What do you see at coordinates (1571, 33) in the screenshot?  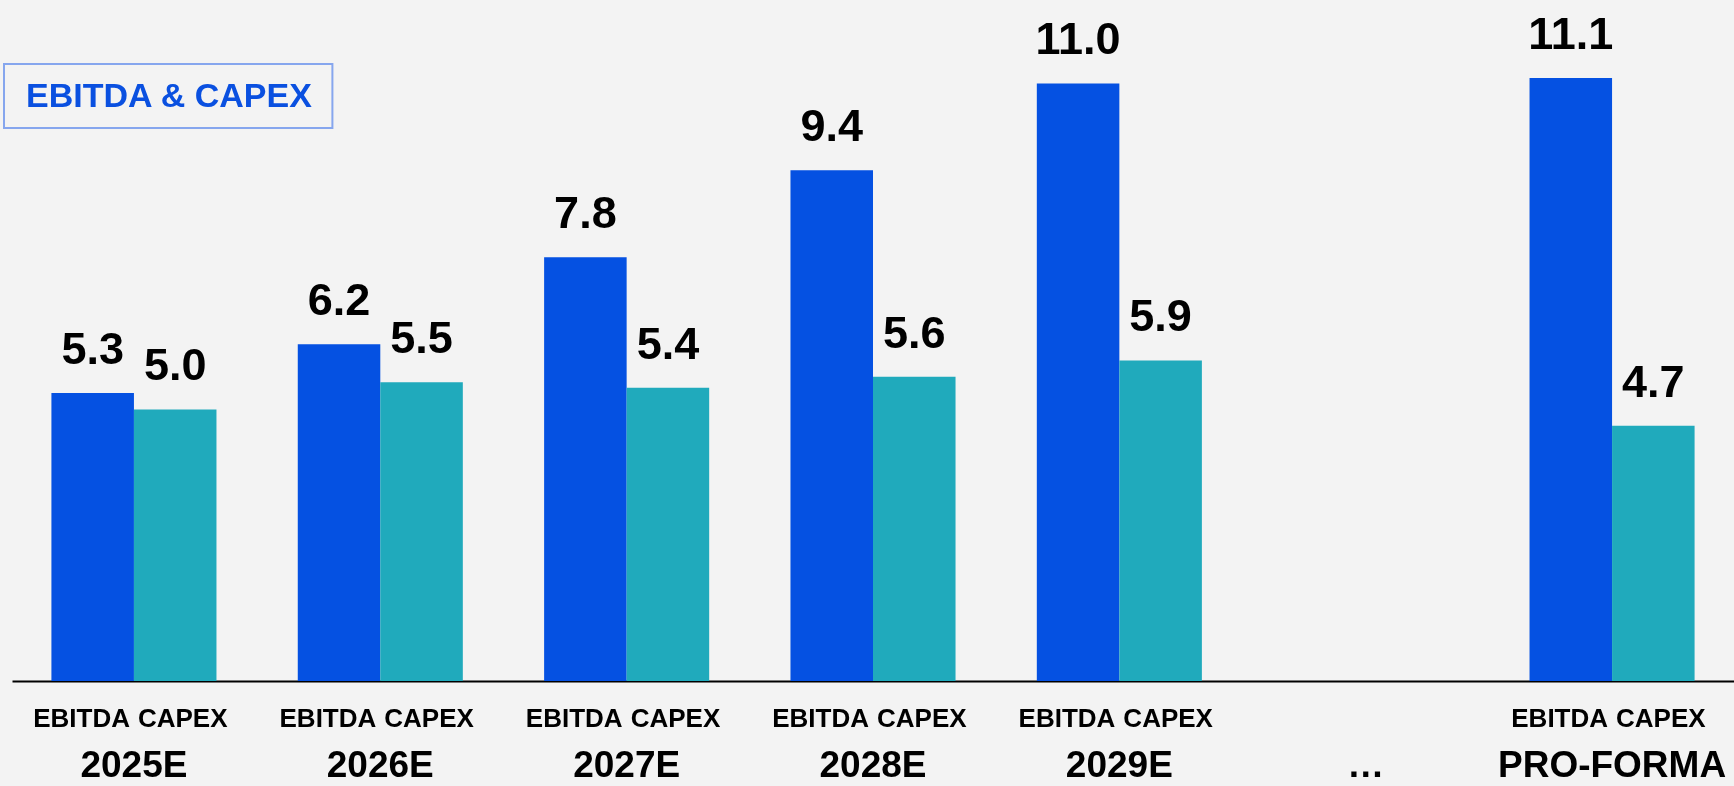 I see `data-label: 11.1` at bounding box center [1571, 33].